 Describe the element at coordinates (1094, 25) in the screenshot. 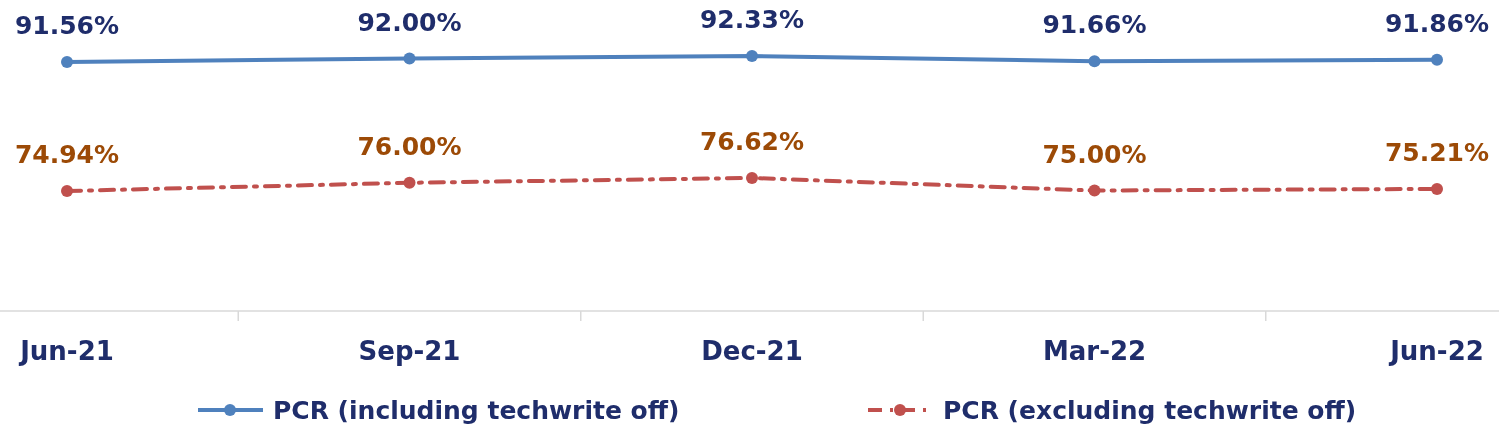

I see `data-label: 91.66%` at that location.